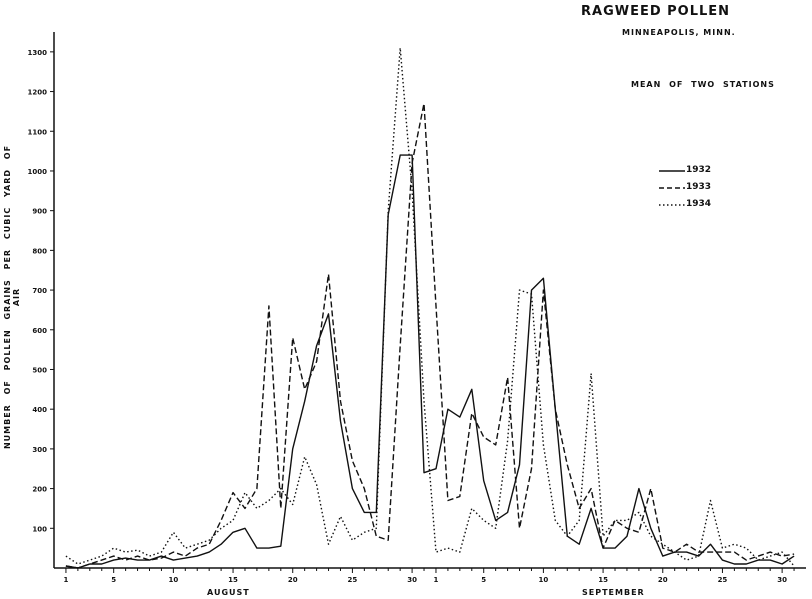 The width and height of the screenshot is (812, 599). I want to click on y-tick-label: 100, so click(39, 529).